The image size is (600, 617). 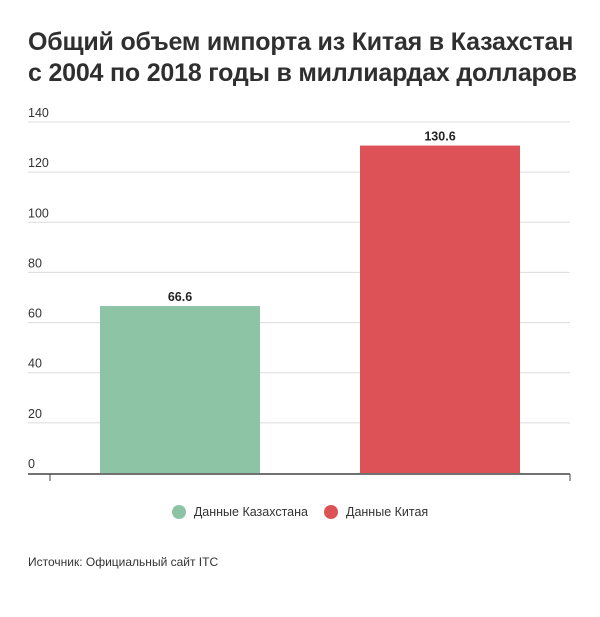 What do you see at coordinates (180, 297) in the screenshot?
I see `bar-value-label-0: 66.6` at bounding box center [180, 297].